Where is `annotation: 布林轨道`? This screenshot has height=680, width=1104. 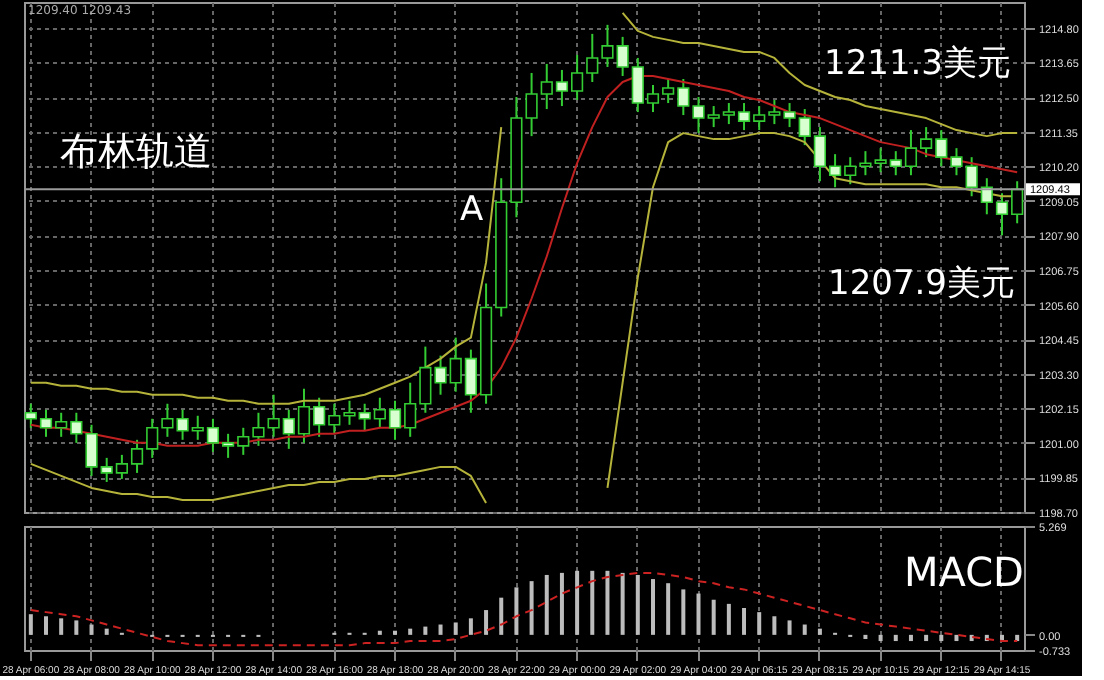
annotation: 布林轨道 is located at coordinates (136, 152).